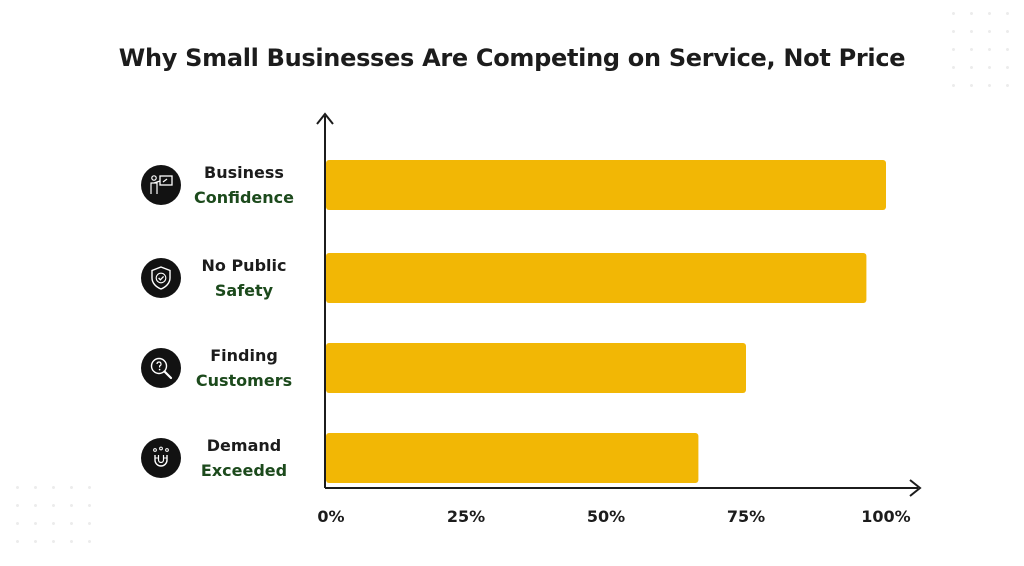 Image resolution: width=1024 pixels, height=566 pixels. Describe the element at coordinates (915, 488) in the screenshot. I see `x-axis-arrow` at that location.